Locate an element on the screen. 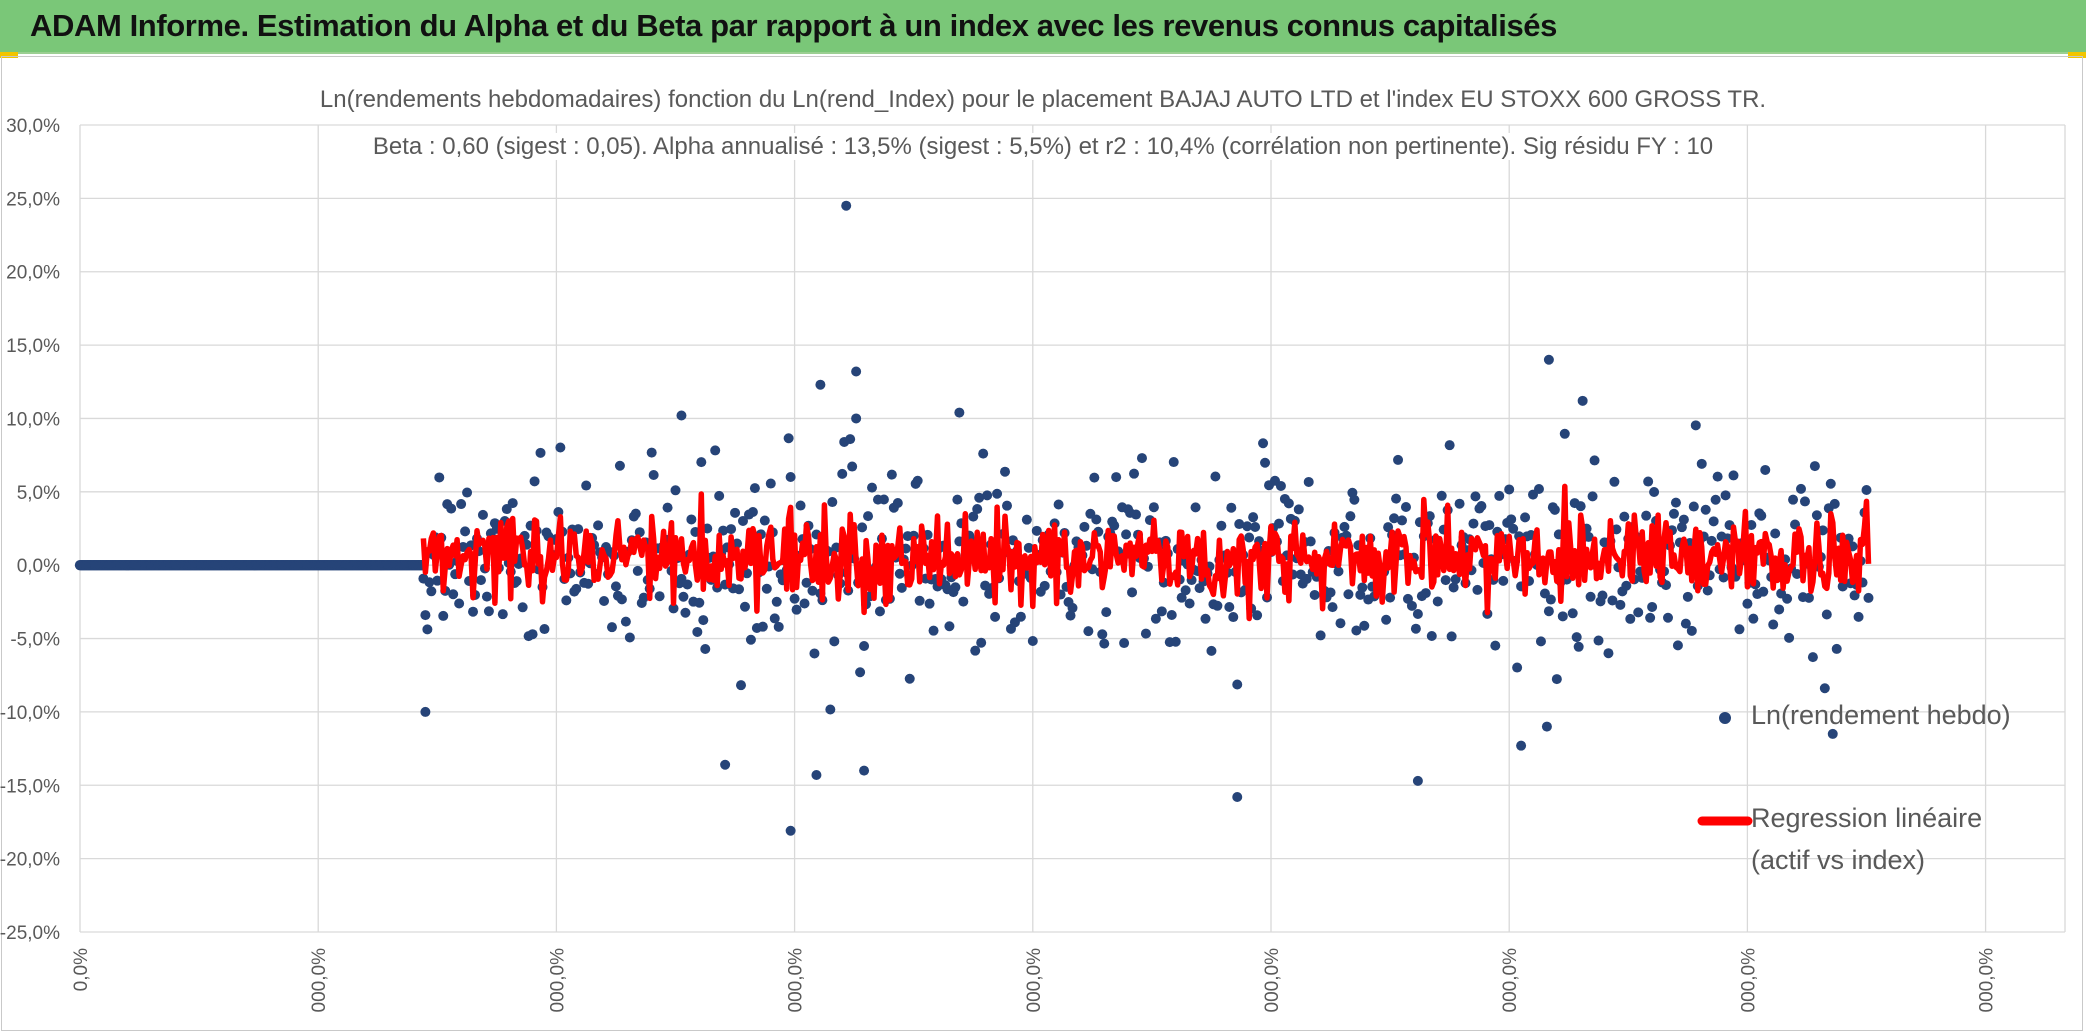  regression-layer is located at coordinates (1146, 552).